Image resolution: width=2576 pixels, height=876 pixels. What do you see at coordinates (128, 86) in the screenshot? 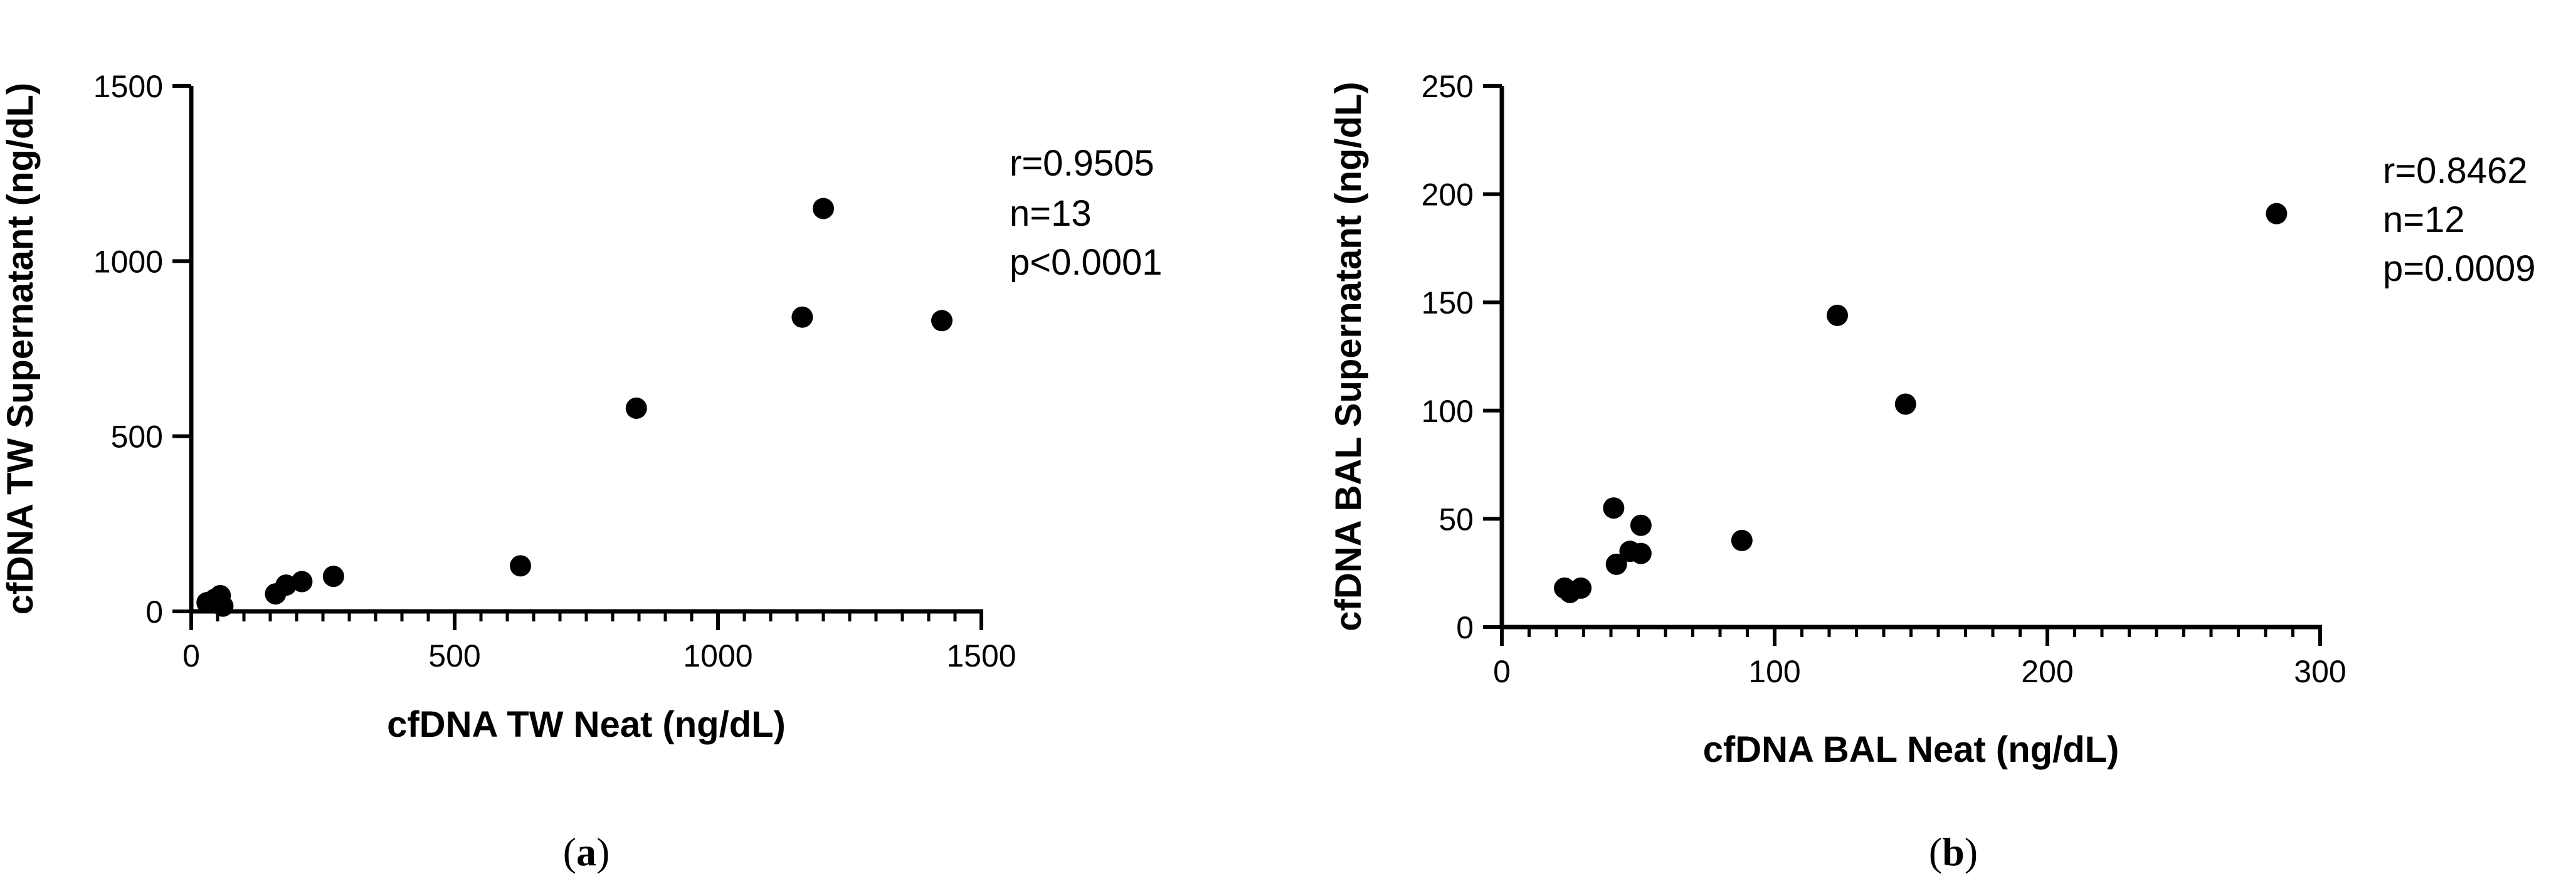
I see `y-tick-label: 1500` at bounding box center [128, 86].